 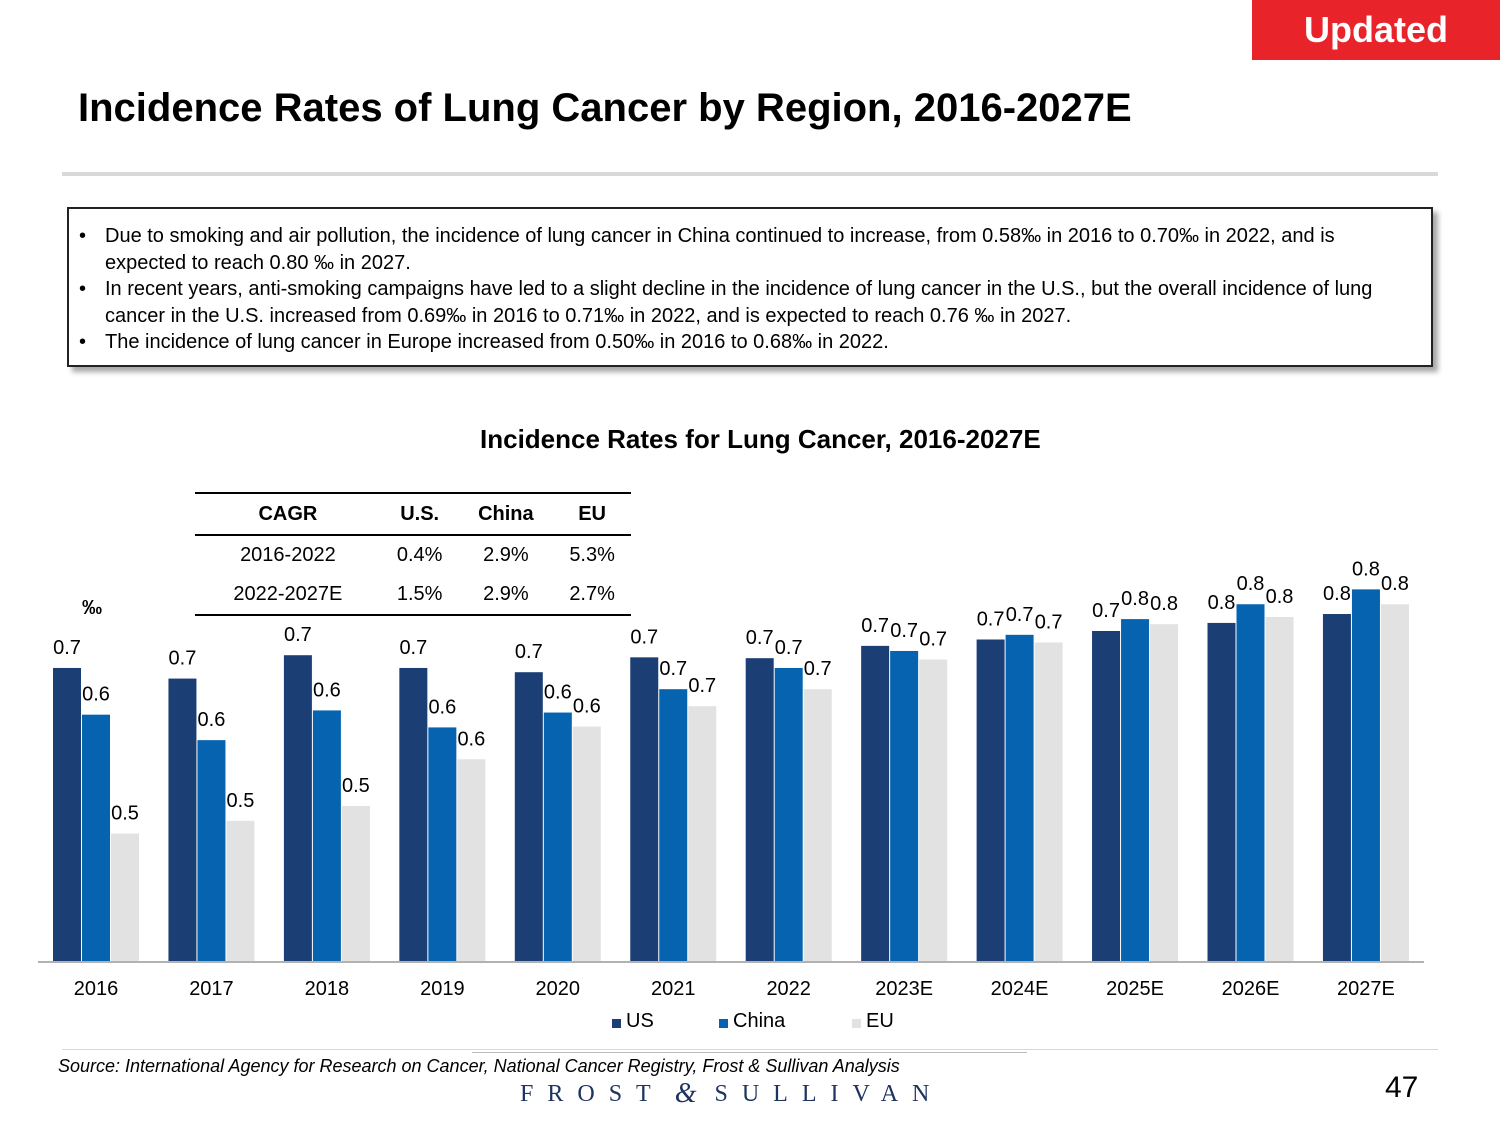 I want to click on cagr-period: 2022-2027E, so click(x=288, y=595).